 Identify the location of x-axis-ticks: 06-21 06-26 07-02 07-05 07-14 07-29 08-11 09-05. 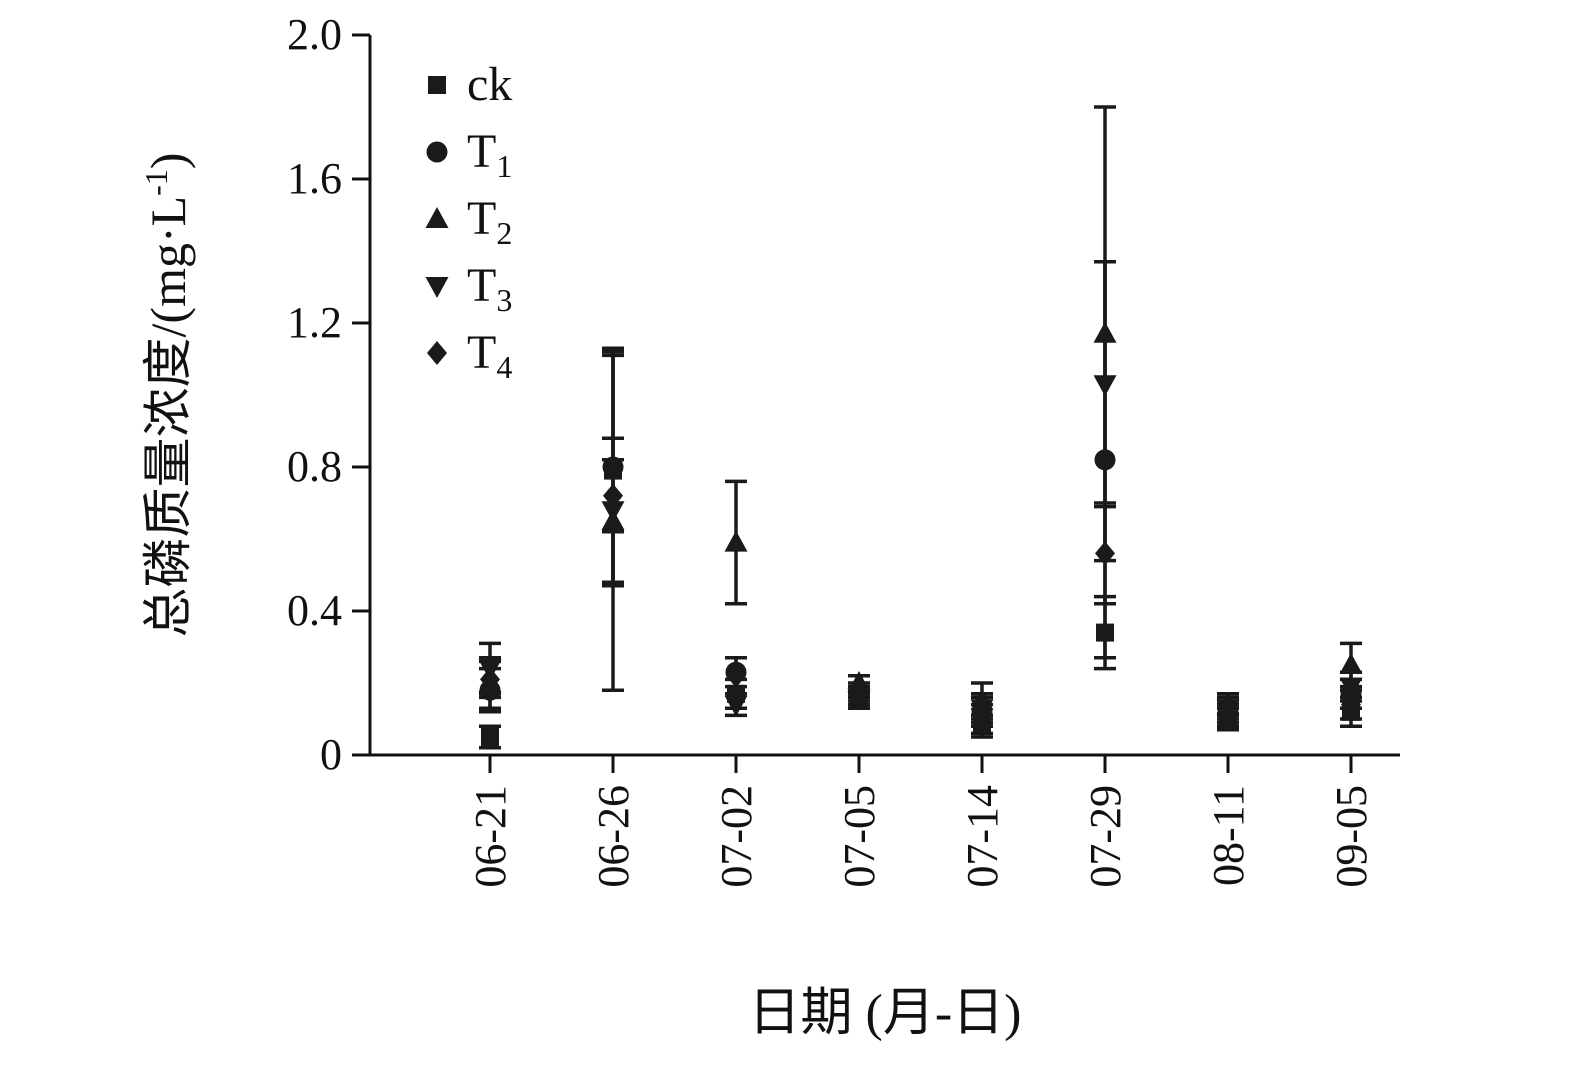
(921, 821).